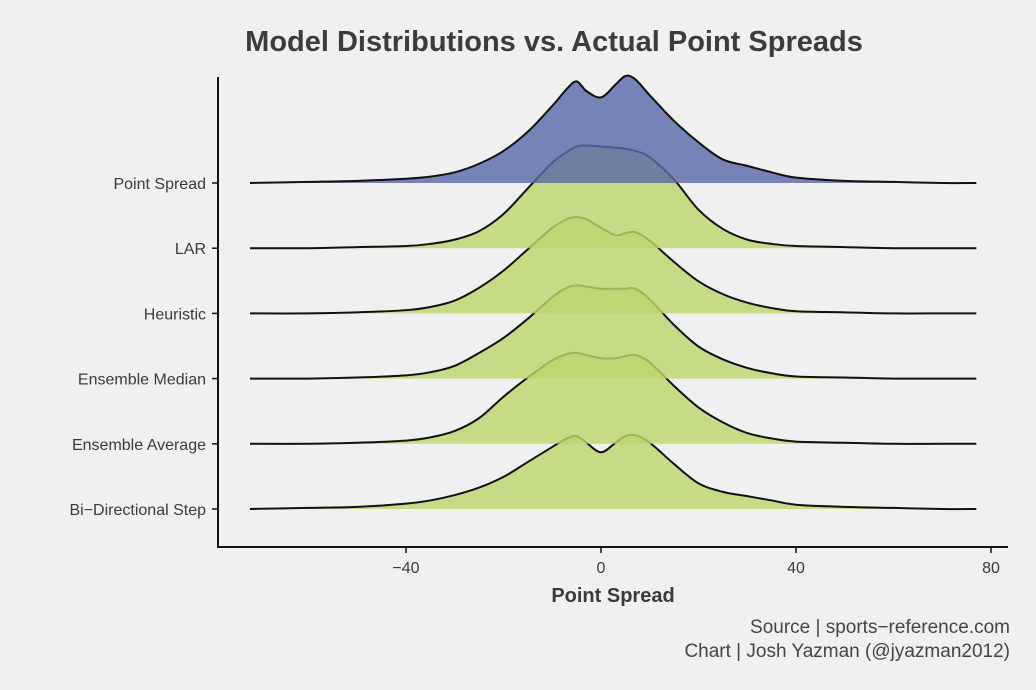 Image resolution: width=1036 pixels, height=690 pixels. Describe the element at coordinates (159, 184) in the screenshot. I see `y-tick-label: Point Spread` at that location.